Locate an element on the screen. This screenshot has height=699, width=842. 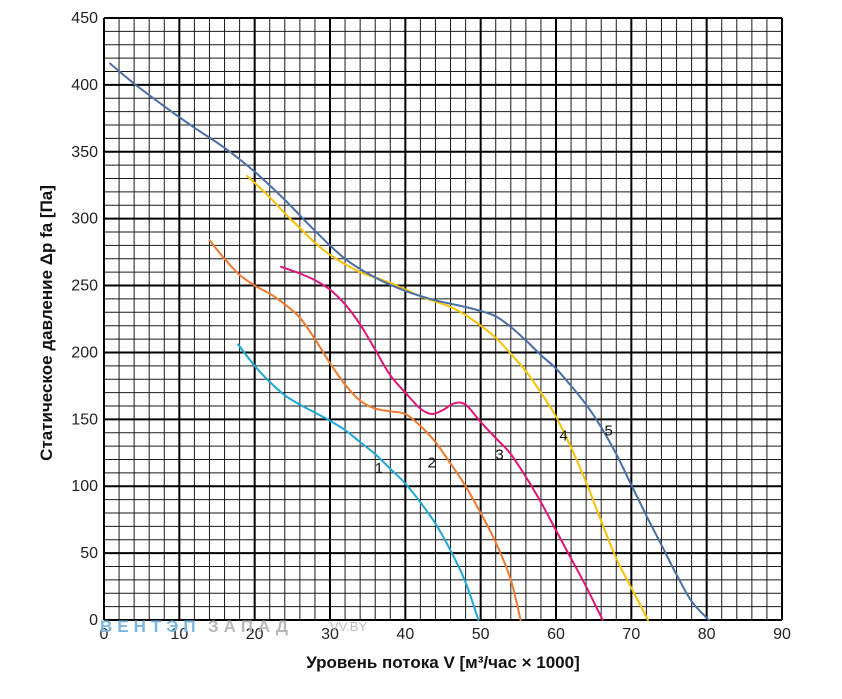
y-tick-label: 300 is located at coordinates (84, 219).